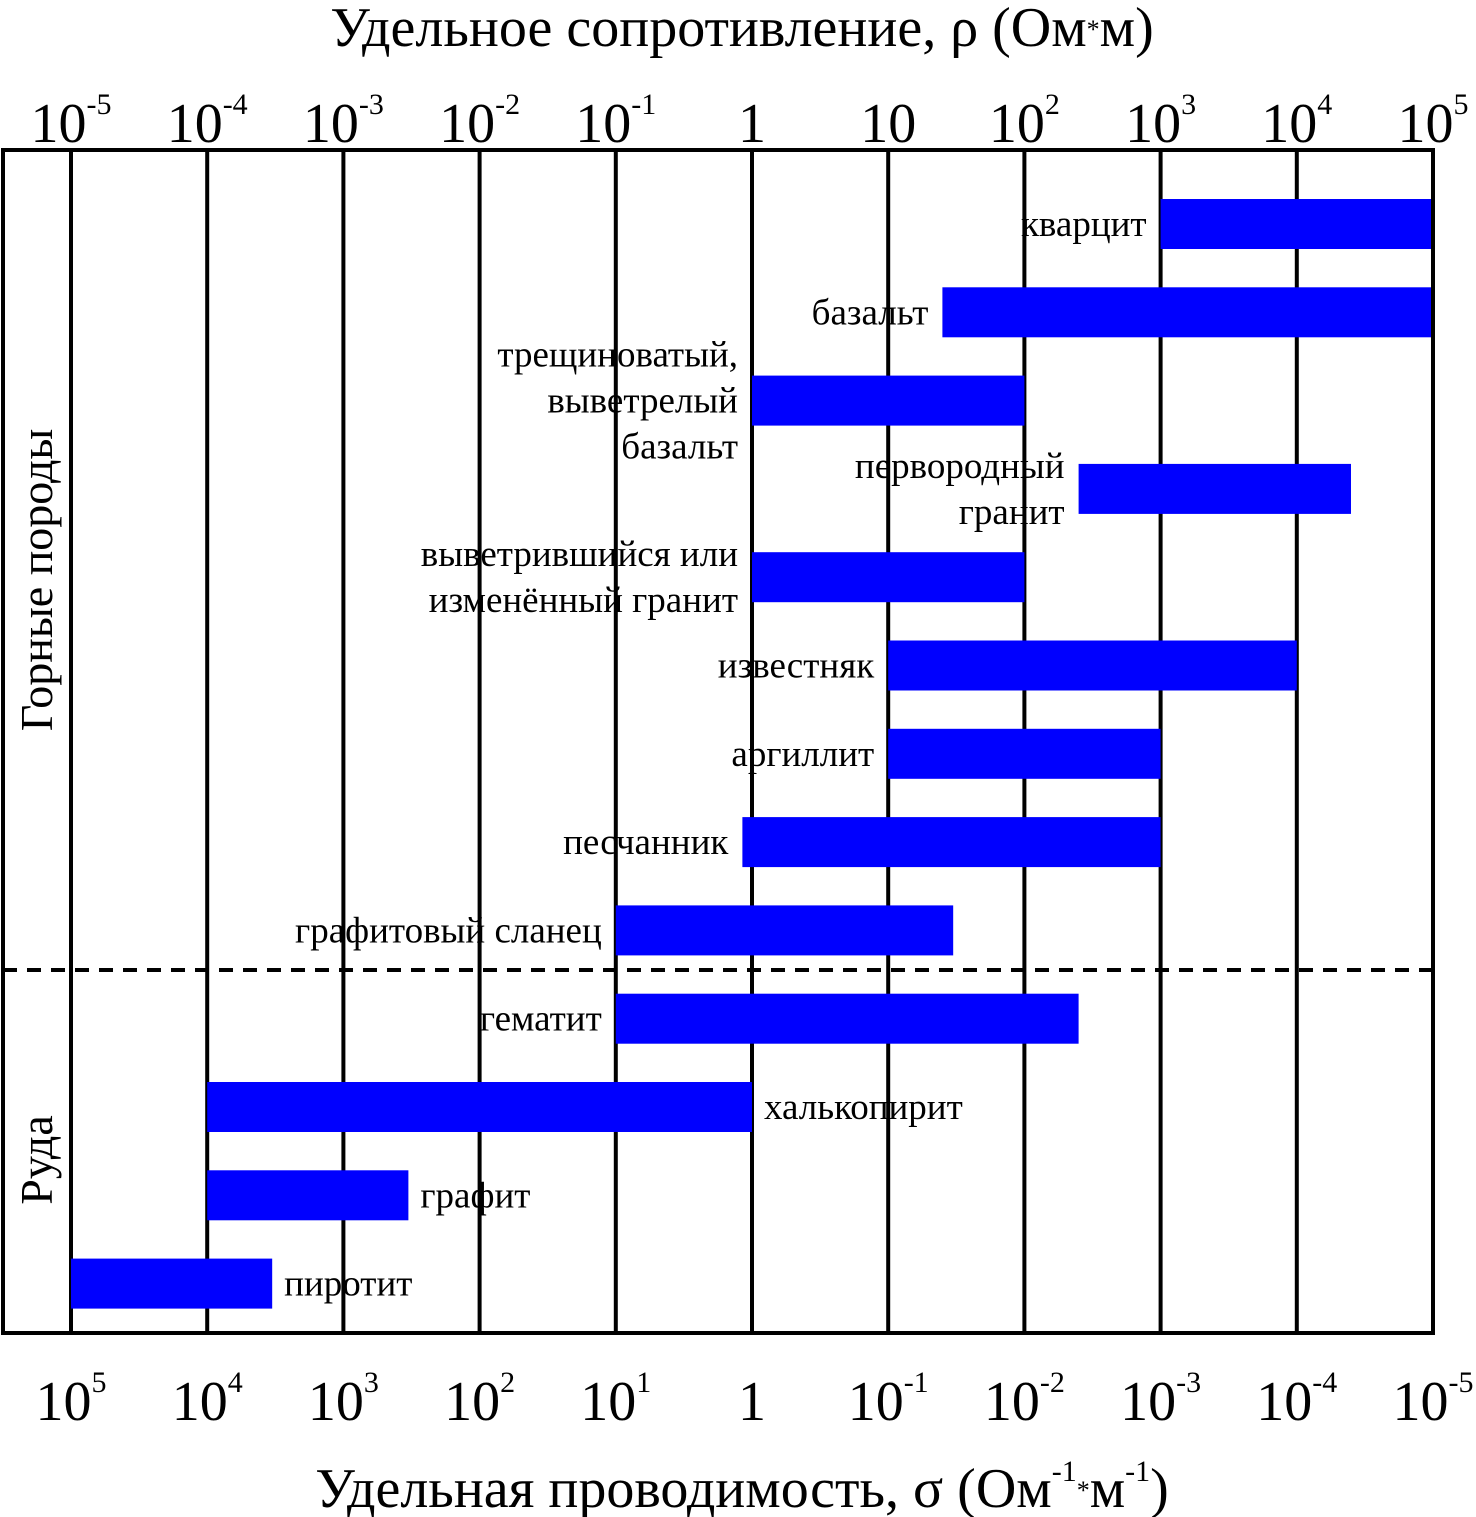 This screenshot has width=1476, height=1517. I want to click on bar-label: гематит, so click(541, 1019).